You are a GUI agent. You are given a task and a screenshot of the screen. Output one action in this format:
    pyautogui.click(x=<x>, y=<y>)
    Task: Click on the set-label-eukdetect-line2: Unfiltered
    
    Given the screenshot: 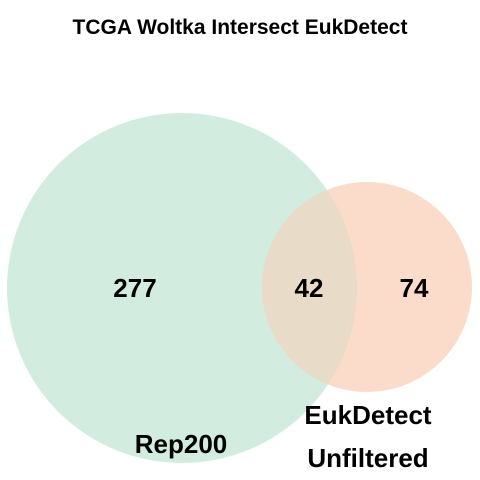 What is the action you would take?
    pyautogui.click(x=367, y=458)
    